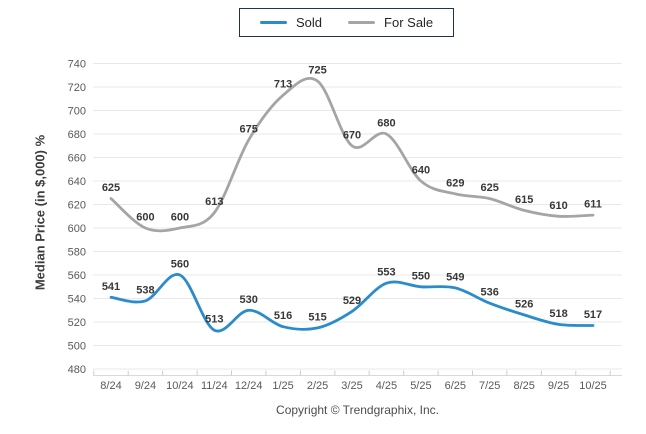 This screenshot has height=434, width=646. I want to click on x-tick-label: 6/25, so click(455, 386).